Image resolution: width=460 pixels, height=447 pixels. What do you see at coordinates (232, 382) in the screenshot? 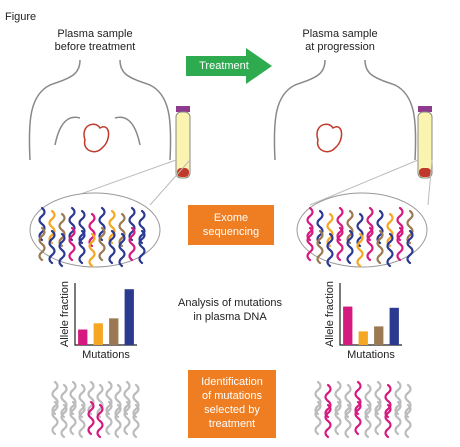
I see `step-label: Identification` at bounding box center [232, 382].